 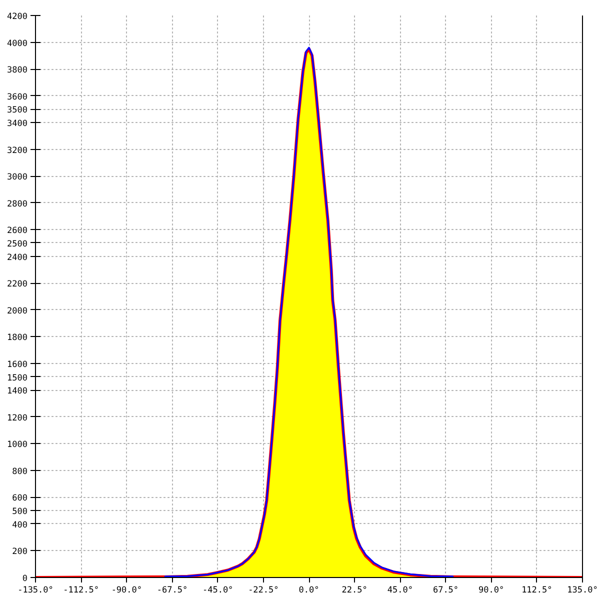 I want to click on y-tick-label: 1000, so click(x=17, y=445).